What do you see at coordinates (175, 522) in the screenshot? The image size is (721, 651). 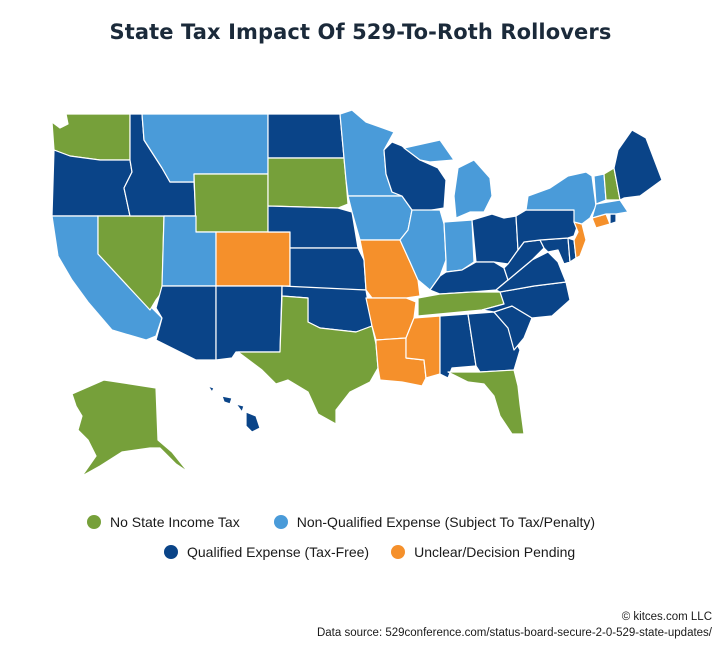 I see `legend-label-none: No State Income Tax` at bounding box center [175, 522].